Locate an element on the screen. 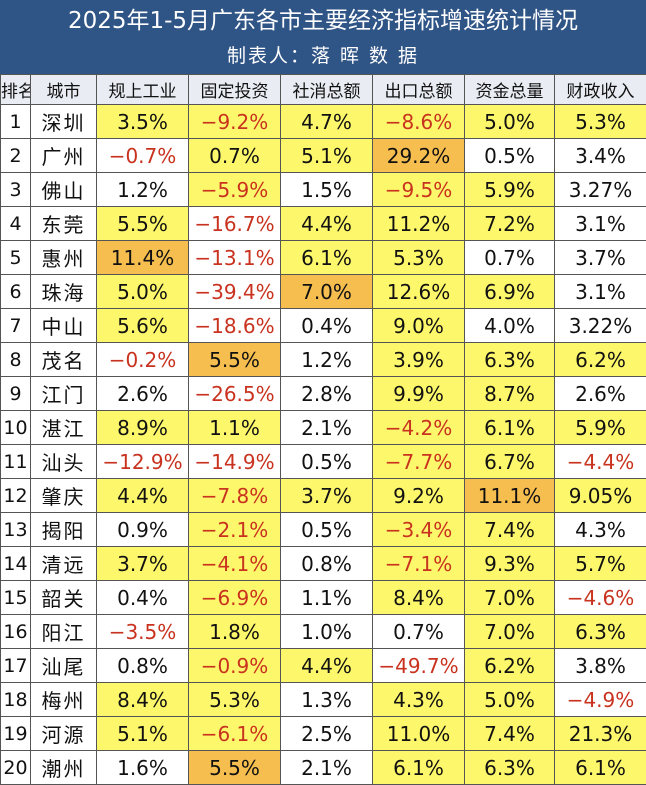  value-cell: 1.8% is located at coordinates (235, 632).